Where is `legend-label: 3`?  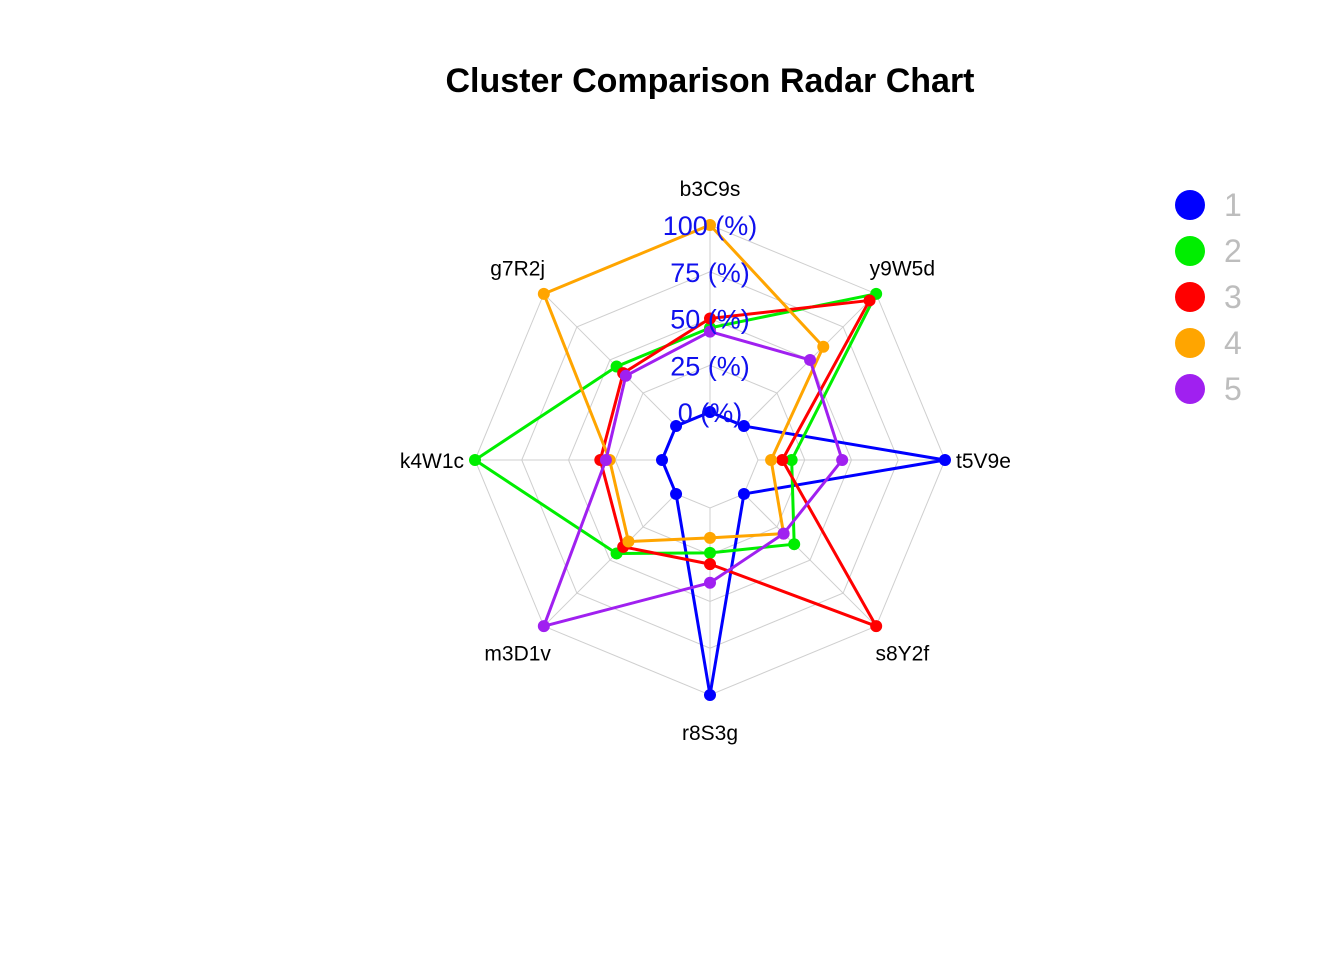 legend-label: 3 is located at coordinates (1233, 297).